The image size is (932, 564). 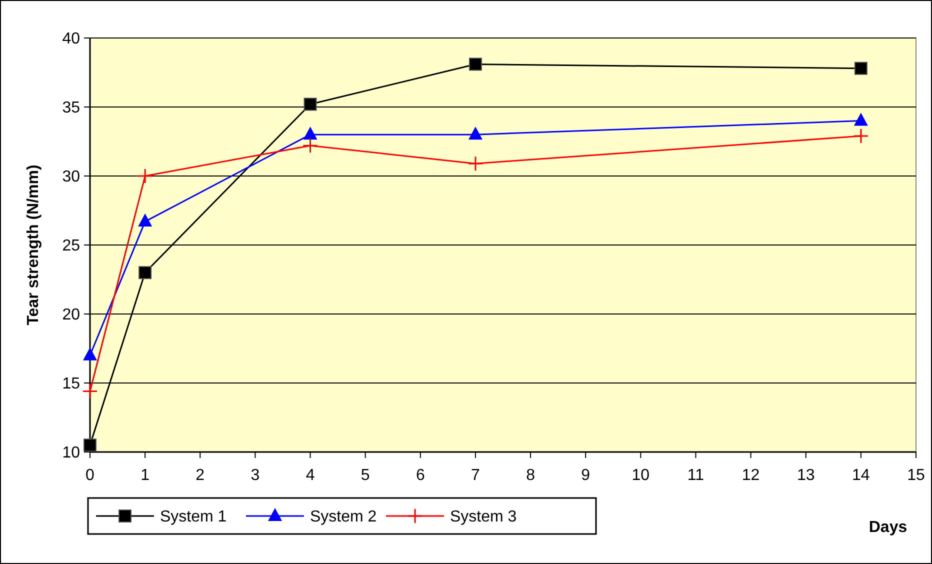 I want to click on x-tick-label: 11, so click(x=695, y=475).